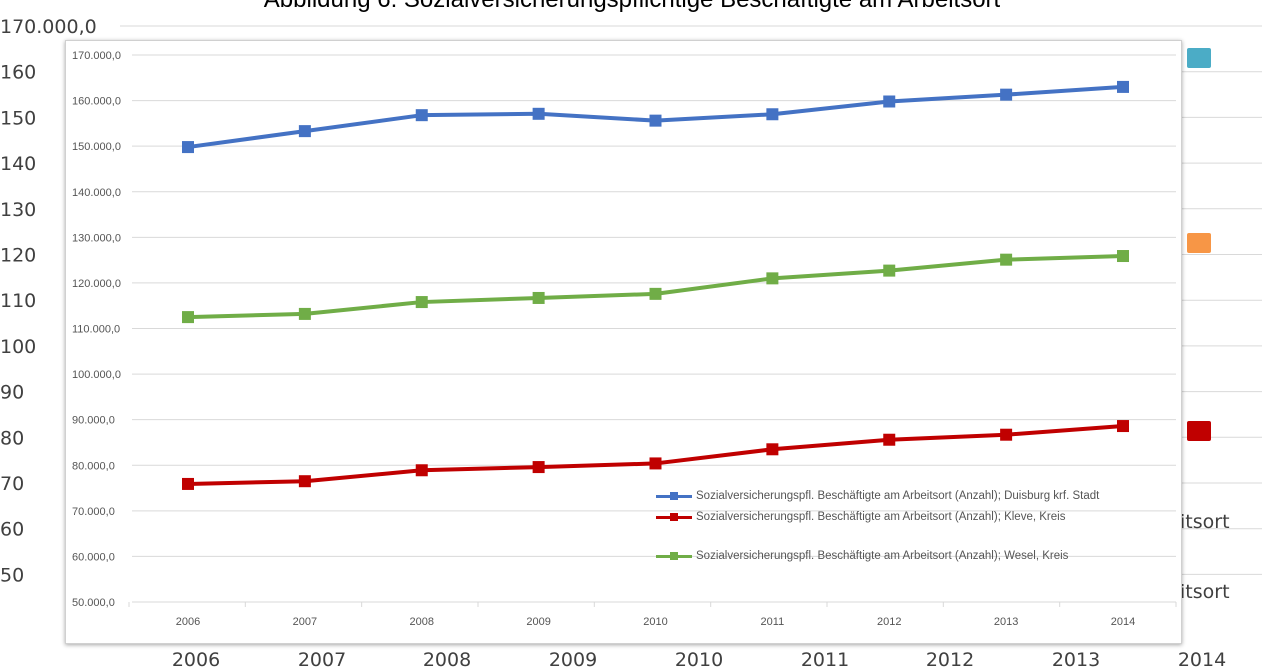  Describe the element at coordinates (573, 660) in the screenshot. I see `background-x-tick-label: 2009` at that location.